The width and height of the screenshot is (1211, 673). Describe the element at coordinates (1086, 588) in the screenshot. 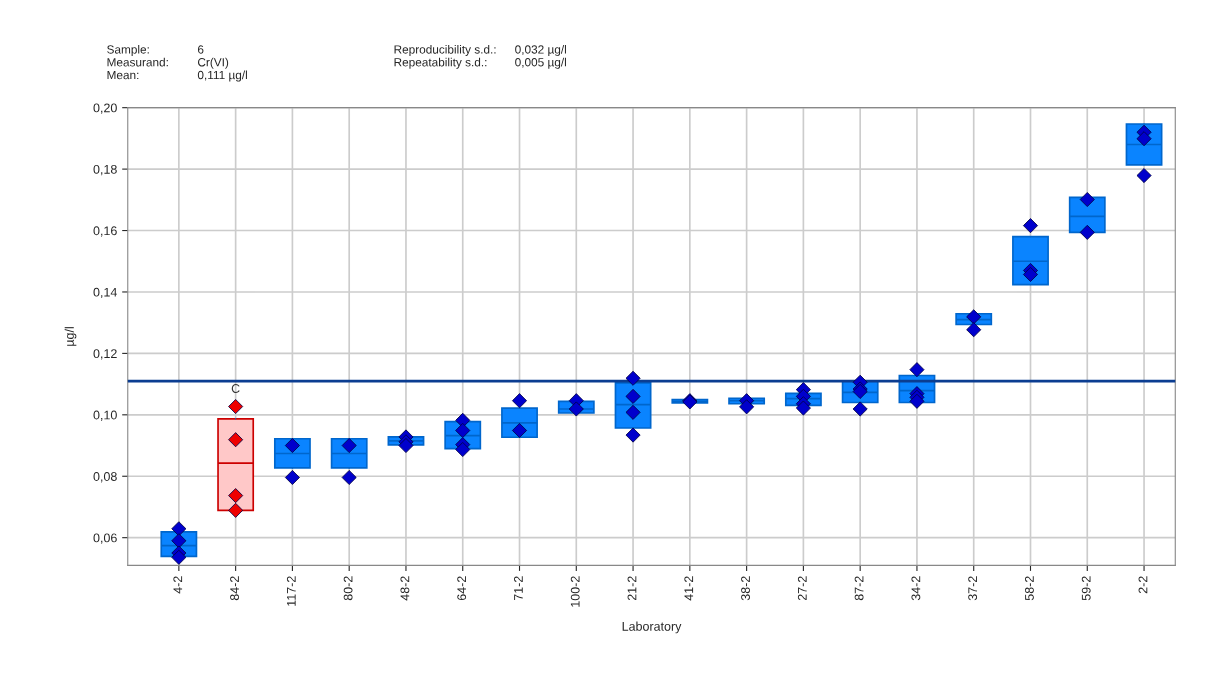

I see `x-tick-label: 59-2` at that location.